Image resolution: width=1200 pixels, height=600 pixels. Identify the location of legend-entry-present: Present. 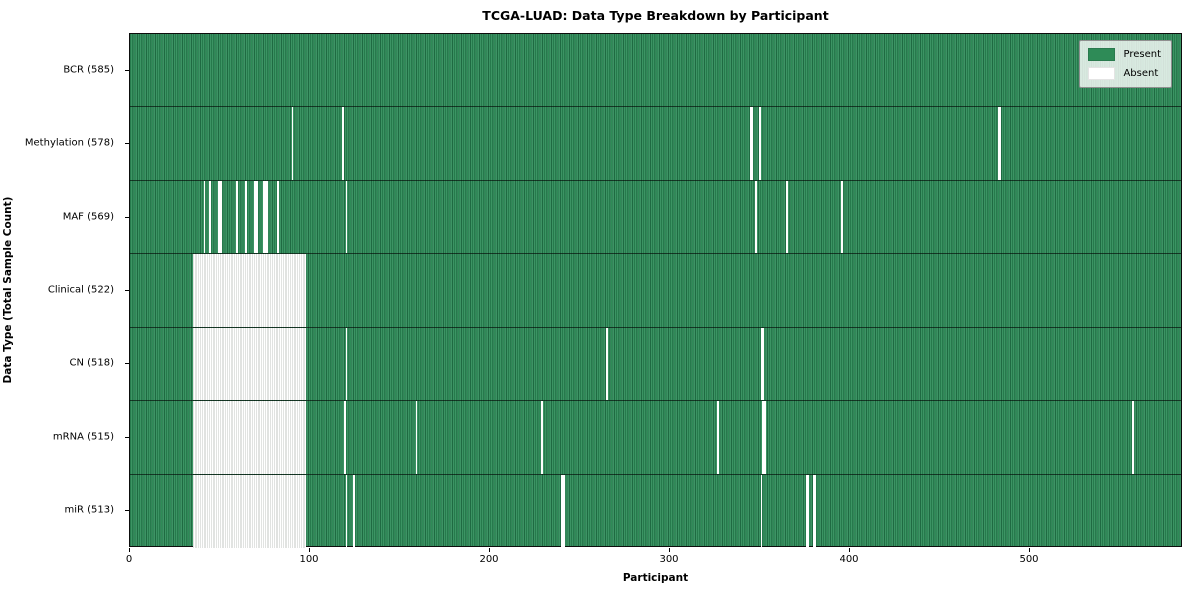
(1124, 54).